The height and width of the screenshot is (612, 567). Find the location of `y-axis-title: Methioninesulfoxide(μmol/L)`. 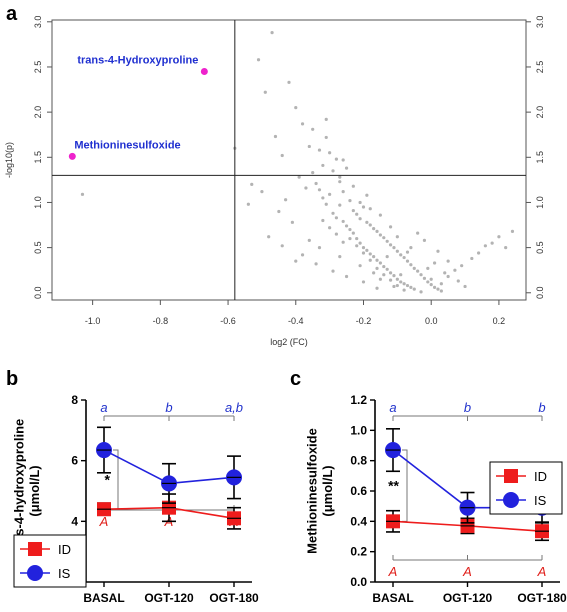

y-axis-title: Methioninesulfoxide(μmol/L) is located at coordinates (319, 491).